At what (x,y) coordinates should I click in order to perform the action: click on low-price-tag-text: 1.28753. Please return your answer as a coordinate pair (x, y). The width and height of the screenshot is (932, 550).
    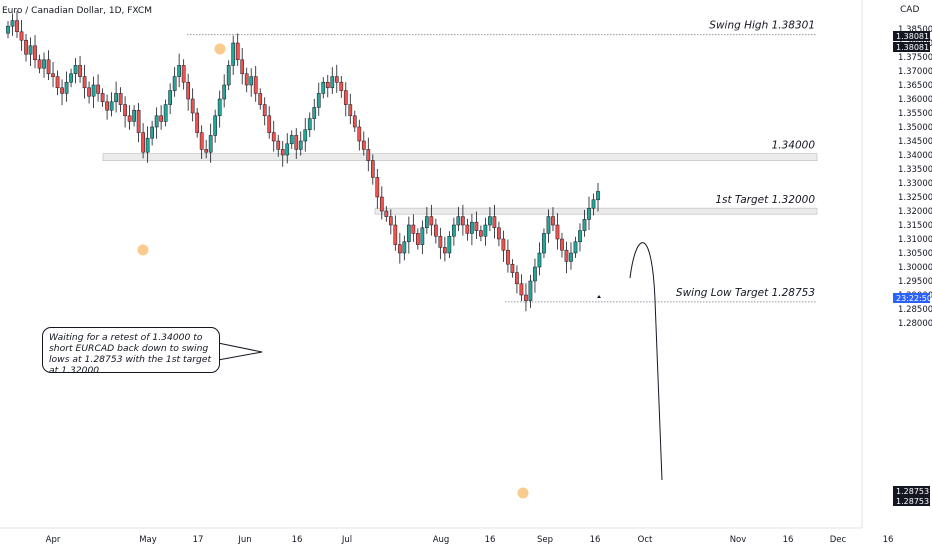
    Looking at the image, I should click on (912, 491).